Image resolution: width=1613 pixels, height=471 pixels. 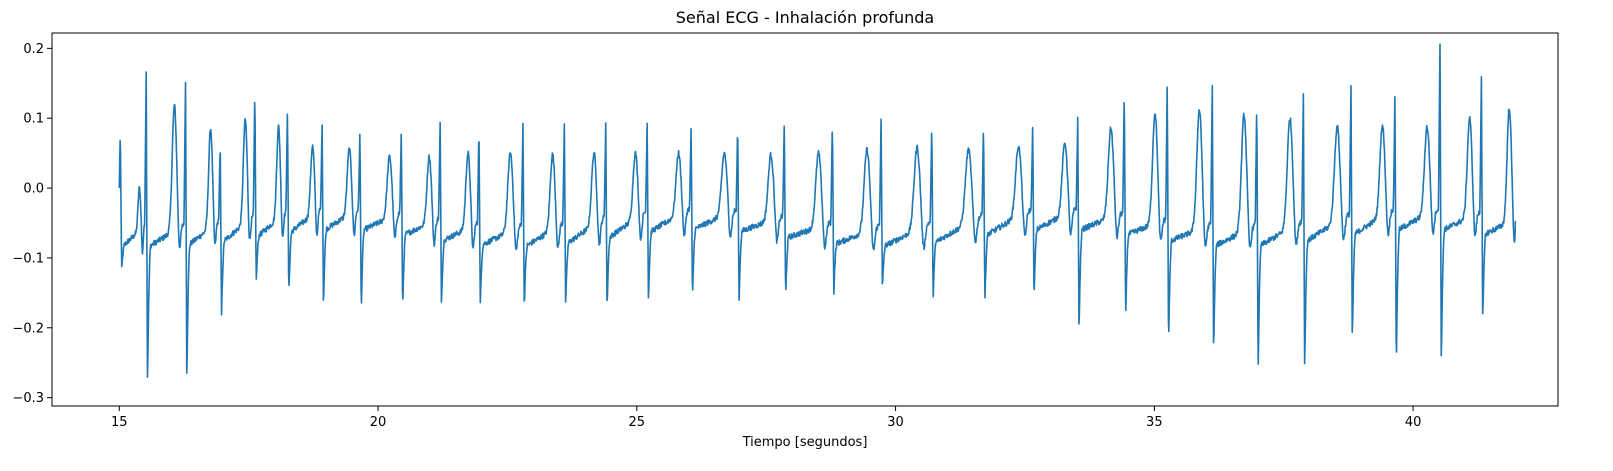 I want to click on x-tick-label: 25, so click(x=637, y=422).